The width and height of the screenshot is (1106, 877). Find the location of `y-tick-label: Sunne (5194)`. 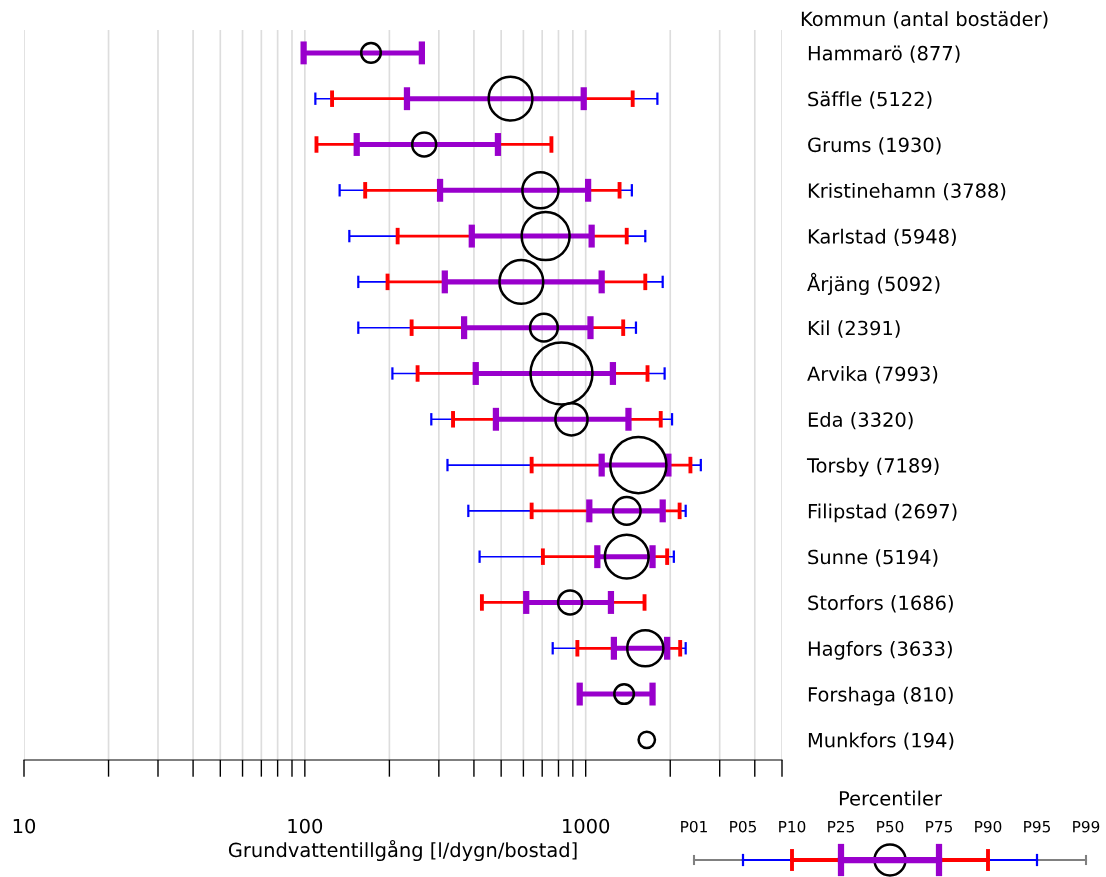

y-tick-label: Sunne (5194) is located at coordinates (873, 558).